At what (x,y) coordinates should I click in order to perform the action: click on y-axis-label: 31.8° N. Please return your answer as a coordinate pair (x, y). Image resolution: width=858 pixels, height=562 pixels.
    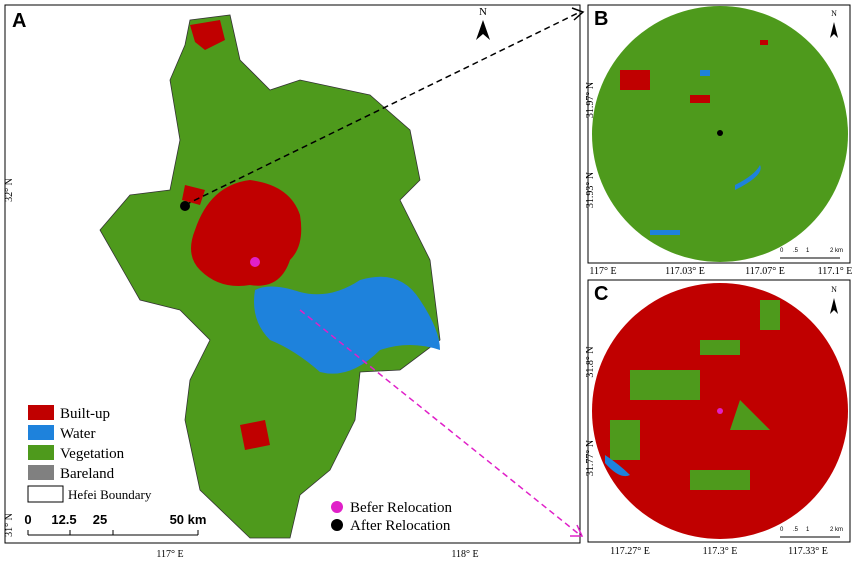
    Looking at the image, I should click on (590, 361).